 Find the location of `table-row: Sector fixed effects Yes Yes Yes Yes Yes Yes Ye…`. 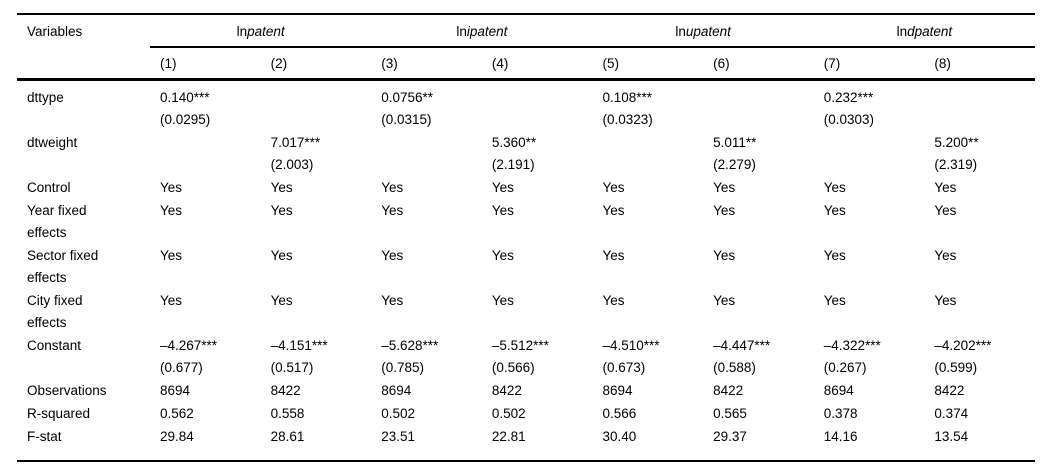

table-row: Sector fixed effects Yes Yes Yes Yes Yes Yes Ye… is located at coordinates (526, 266).